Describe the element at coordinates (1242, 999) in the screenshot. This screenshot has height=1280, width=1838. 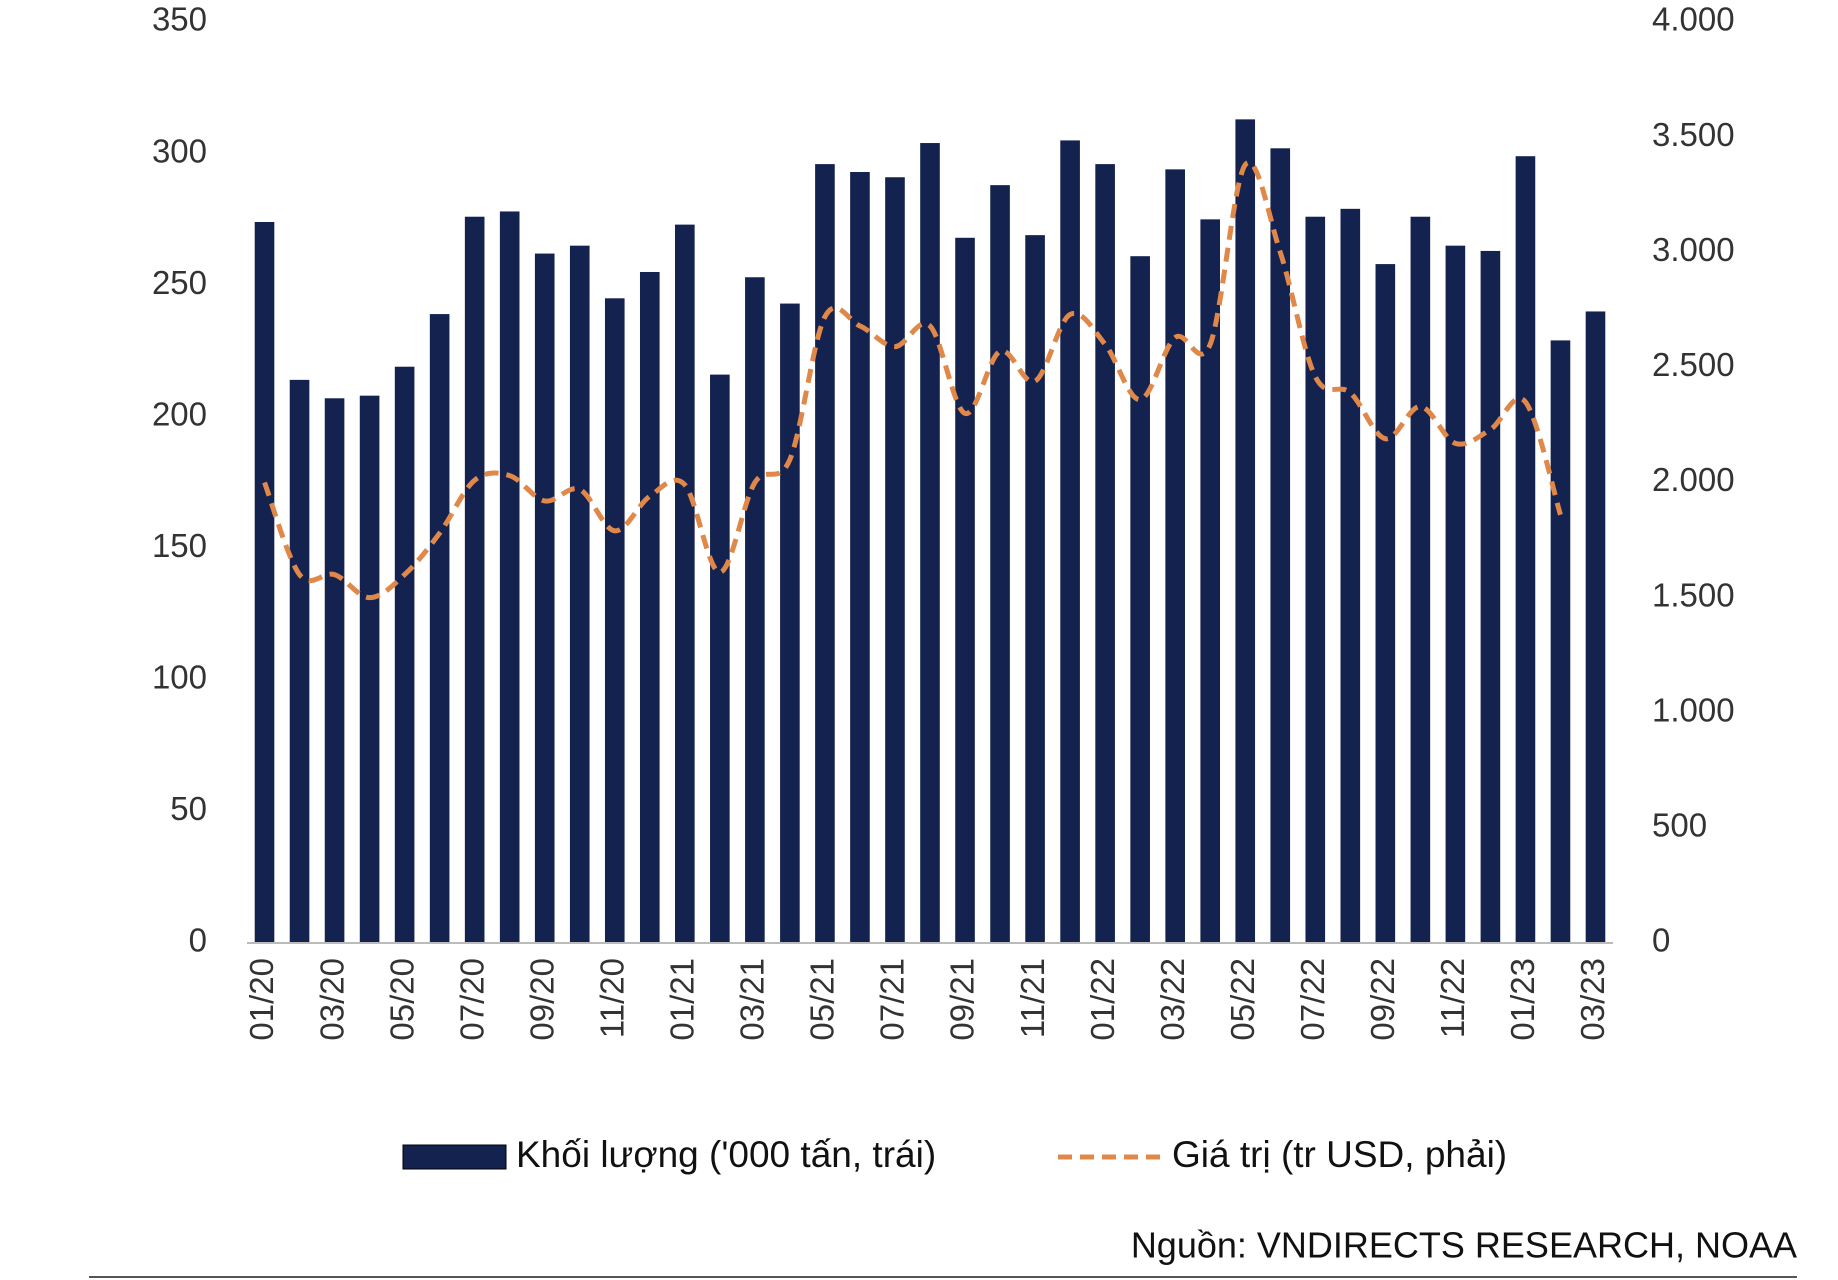
I see `x-tick-label: 05/22` at that location.